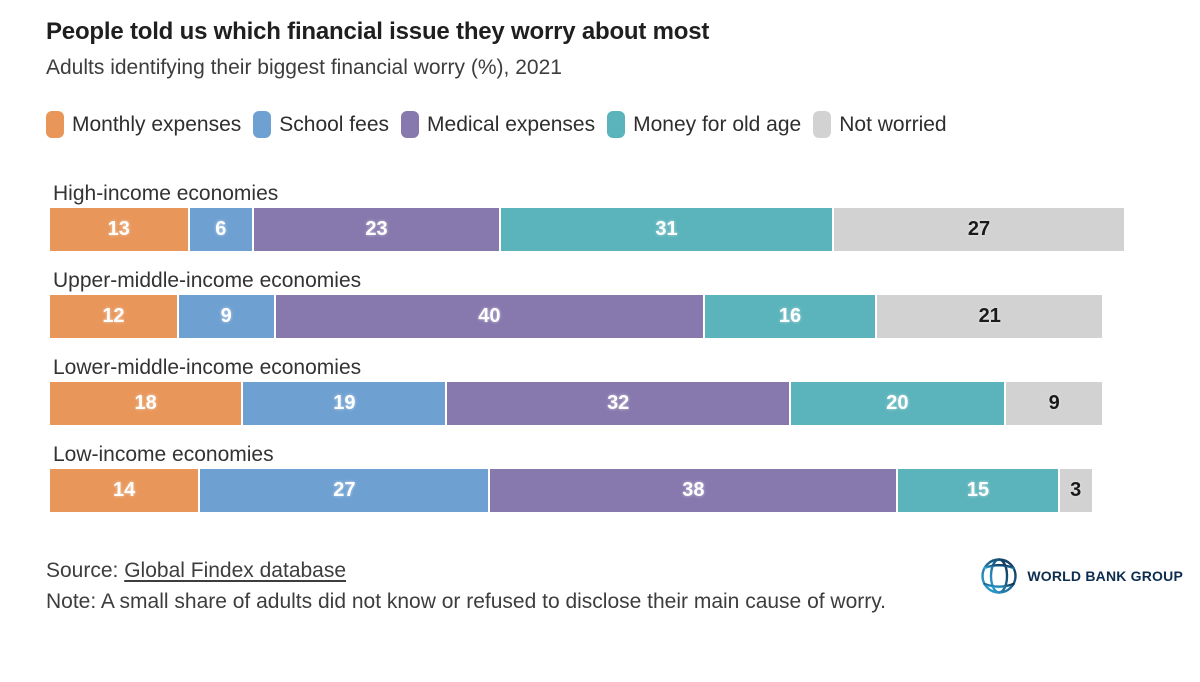 The height and width of the screenshot is (682, 1200). I want to click on bar-value-label: 31, so click(666, 229).